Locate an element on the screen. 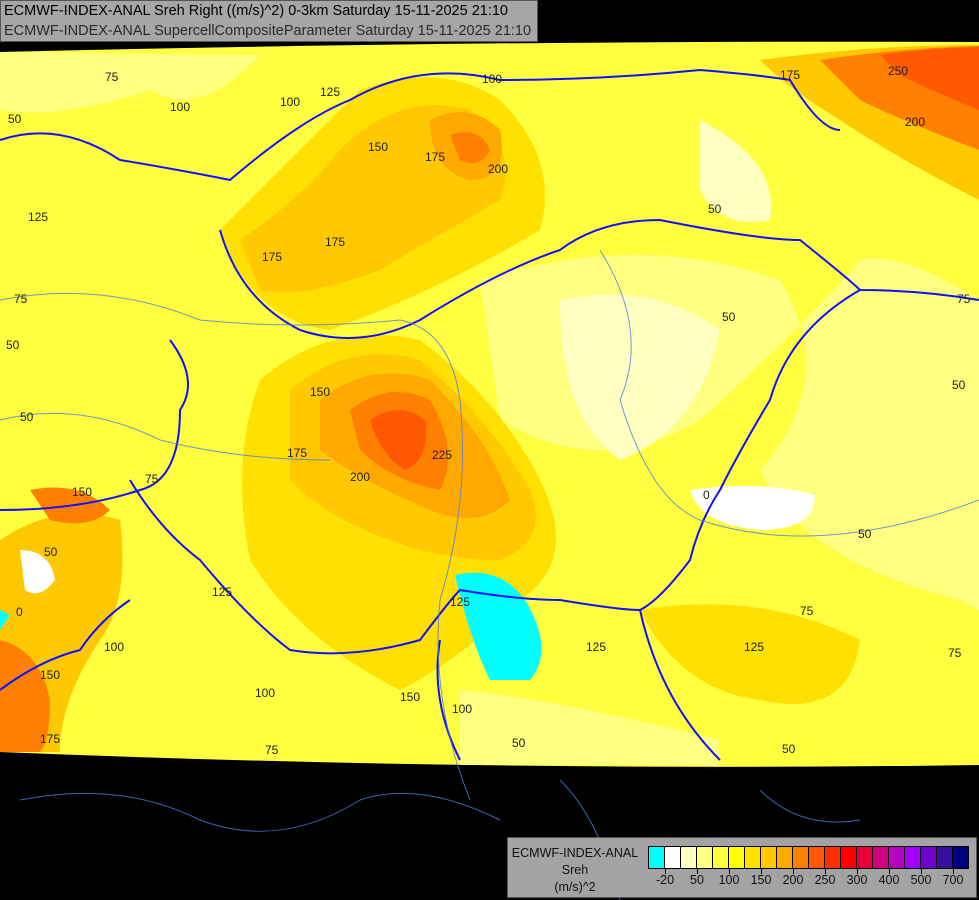  legend-tick-label: 250 is located at coordinates (825, 880).